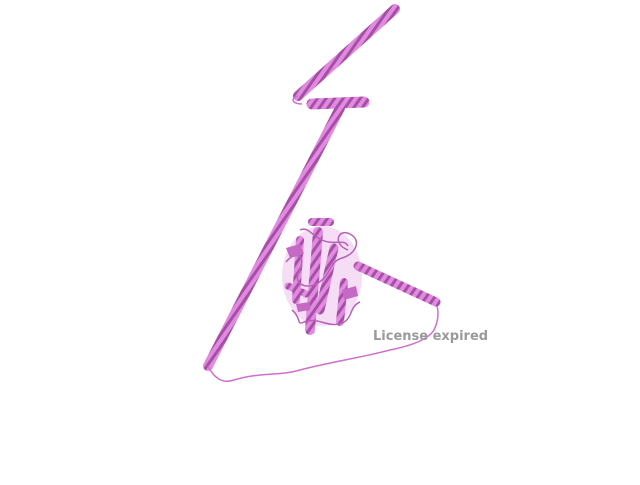  I want to click on globular-domain, so click(322, 276).